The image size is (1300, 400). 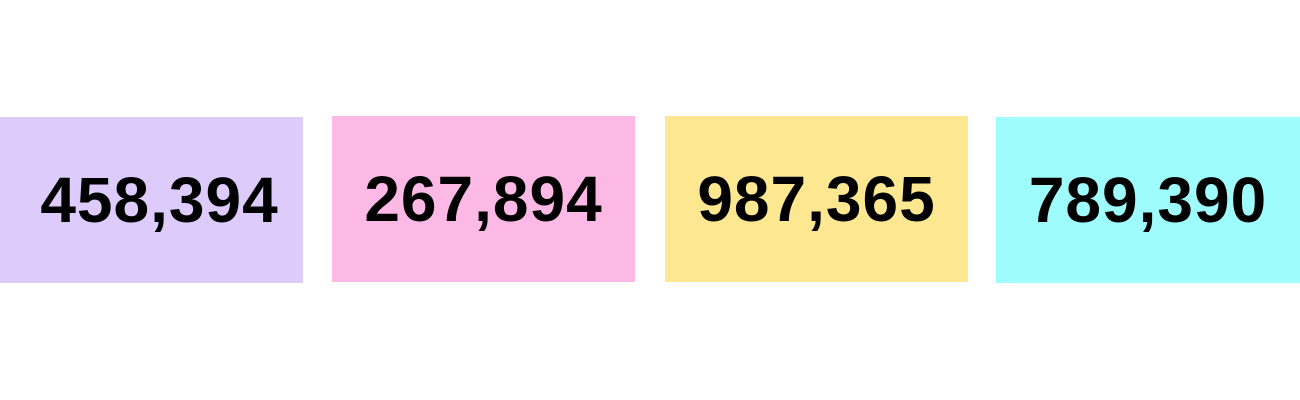 I want to click on tile-value: 789,390, so click(x=1148, y=200).